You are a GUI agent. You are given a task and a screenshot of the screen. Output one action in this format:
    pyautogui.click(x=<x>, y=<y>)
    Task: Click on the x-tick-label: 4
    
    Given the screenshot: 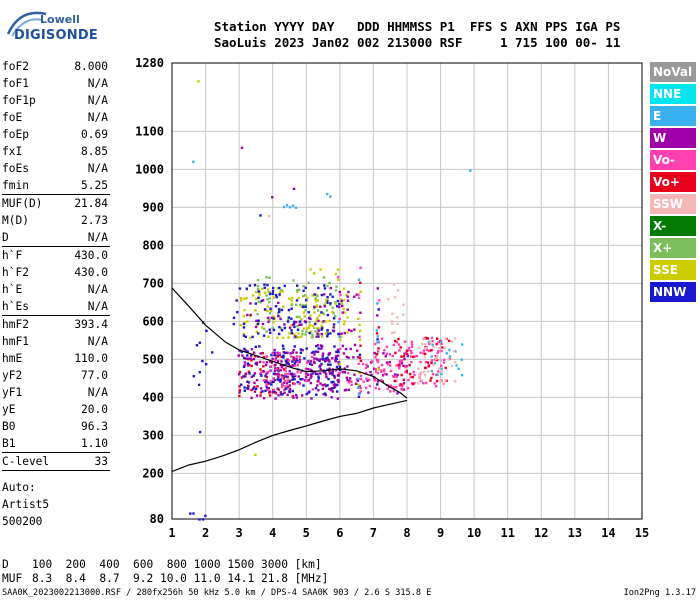 What is the action you would take?
    pyautogui.click(x=272, y=533)
    